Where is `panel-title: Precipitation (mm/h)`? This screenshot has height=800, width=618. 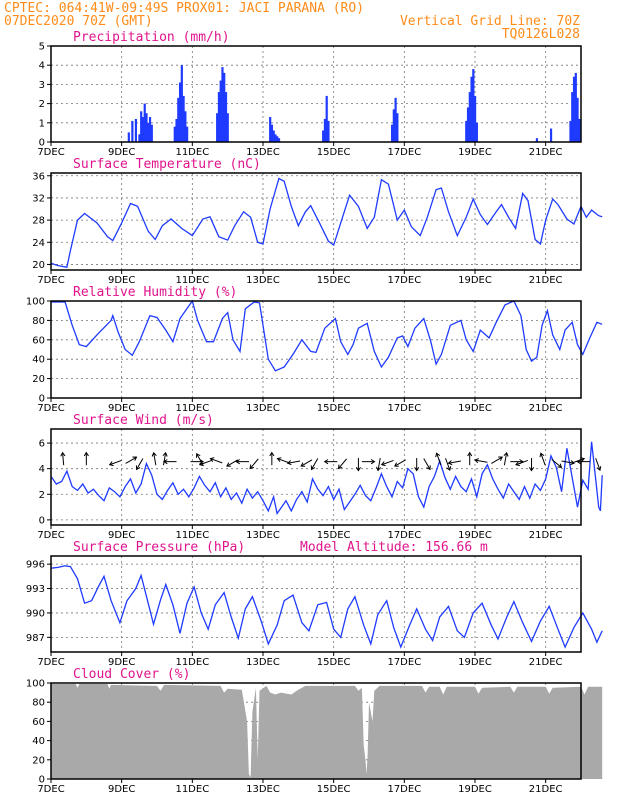
panel-title: Precipitation (mm/h) is located at coordinates (151, 37).